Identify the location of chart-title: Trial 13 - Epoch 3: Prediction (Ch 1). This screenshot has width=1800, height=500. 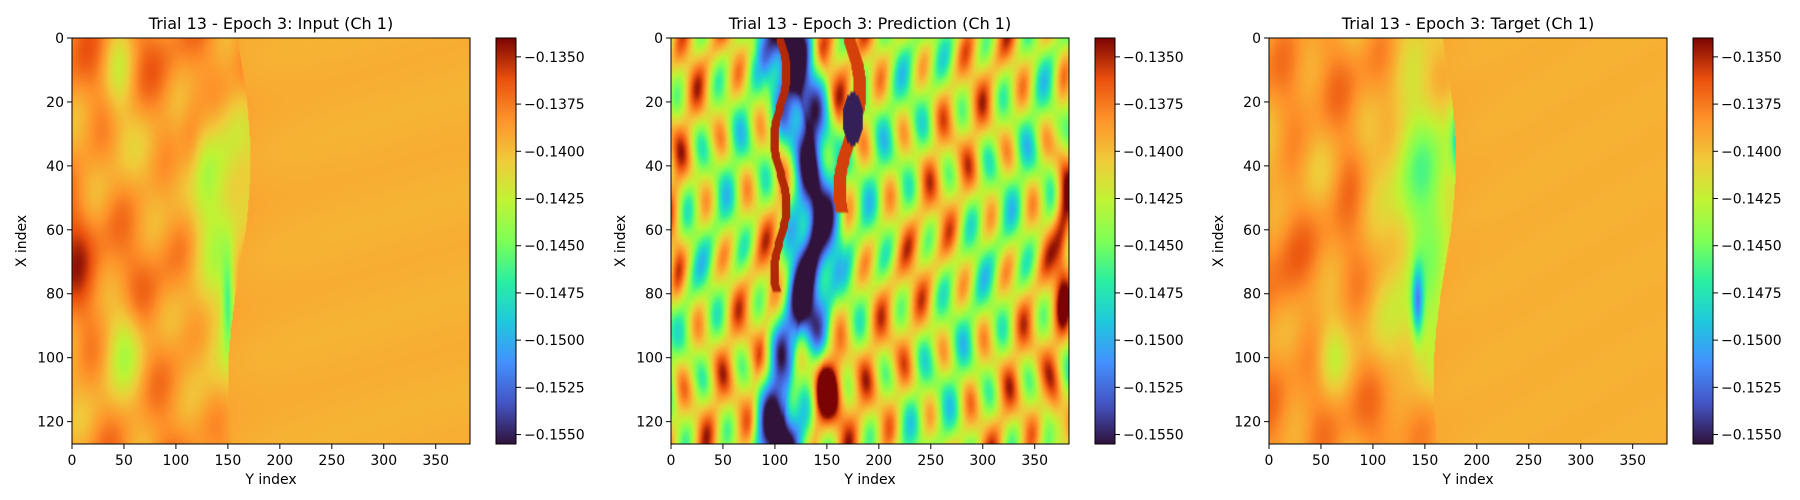
(869, 23).